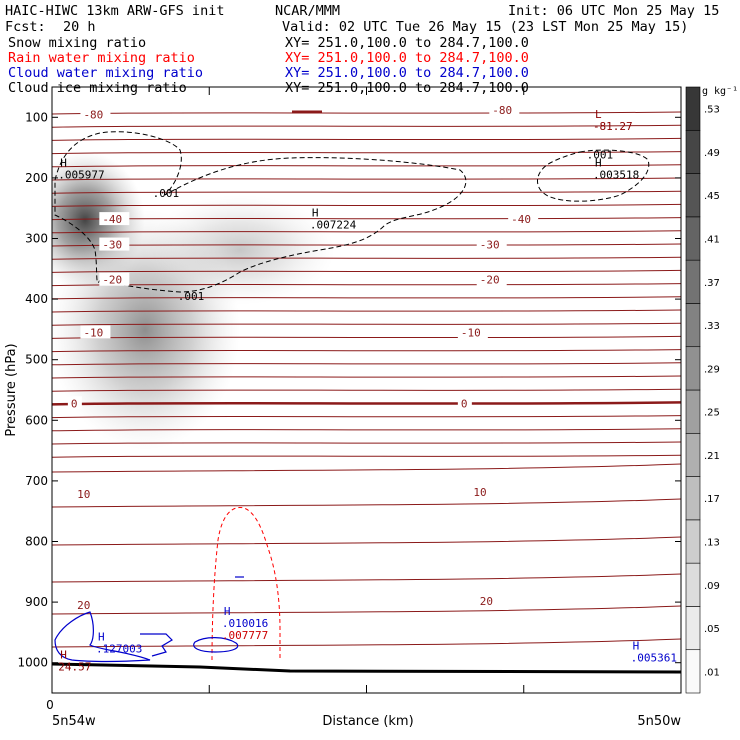  What do you see at coordinates (36, 360) in the screenshot?
I see `y-tick-label: 500` at bounding box center [36, 360].